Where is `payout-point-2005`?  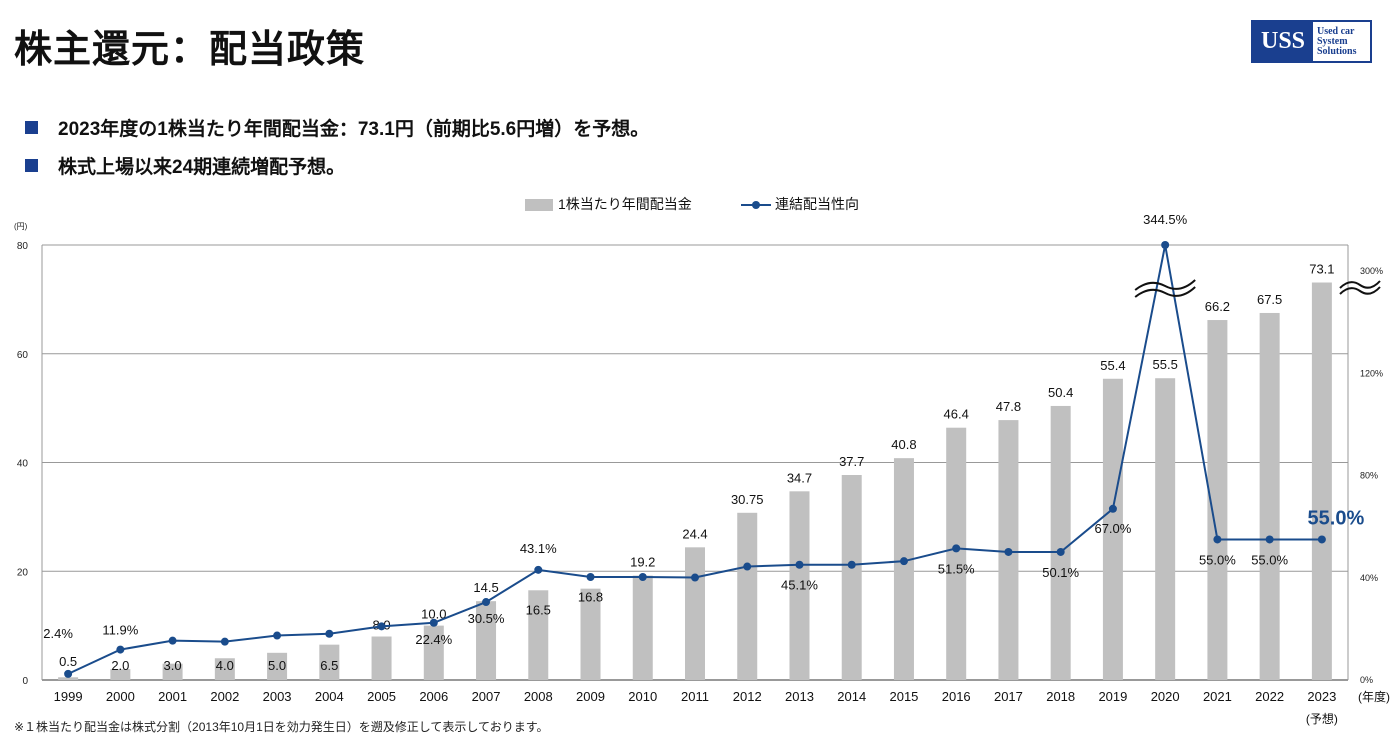 payout-point-2005 is located at coordinates (381, 626).